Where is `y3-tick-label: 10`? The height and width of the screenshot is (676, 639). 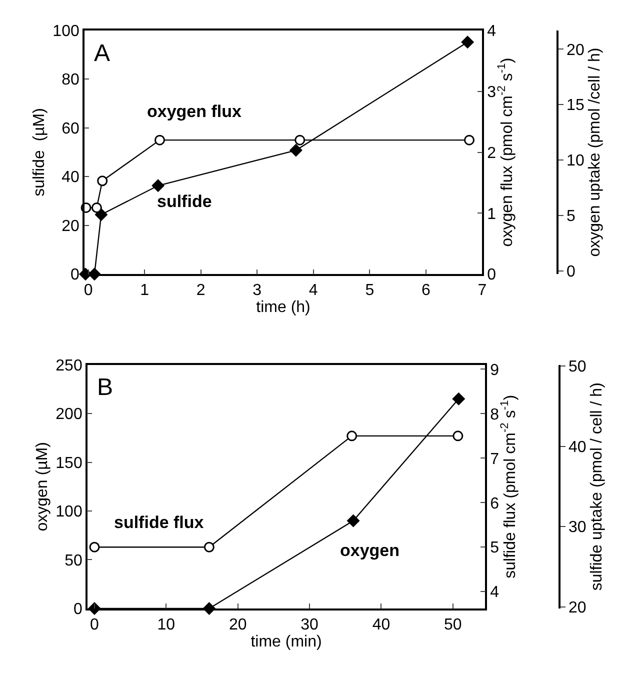
y3-tick-label: 10 is located at coordinates (575, 161).